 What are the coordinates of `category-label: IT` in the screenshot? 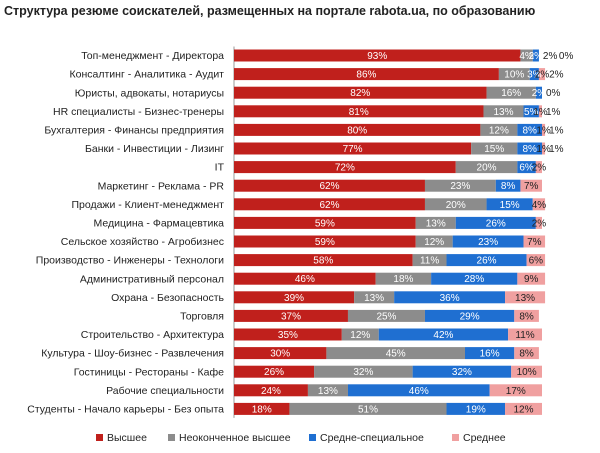 It's located at (220, 168).